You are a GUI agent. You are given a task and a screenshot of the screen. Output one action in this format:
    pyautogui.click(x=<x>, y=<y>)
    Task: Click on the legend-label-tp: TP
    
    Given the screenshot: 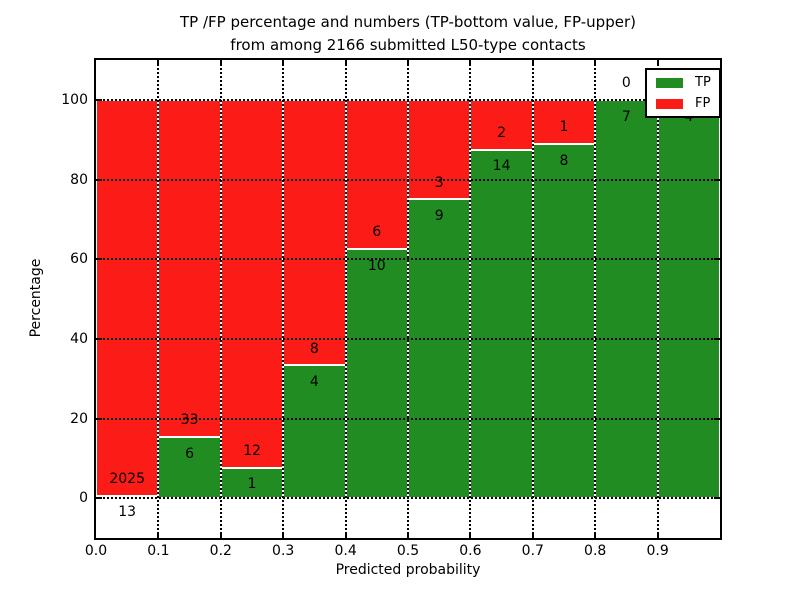 What is the action you would take?
    pyautogui.click(x=703, y=82)
    